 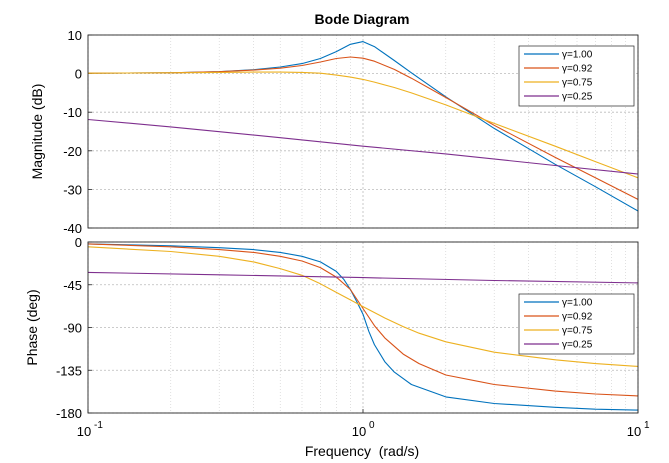 What do you see at coordinates (69, 370) in the screenshot?
I see `y-tick-label: -135` at bounding box center [69, 370].